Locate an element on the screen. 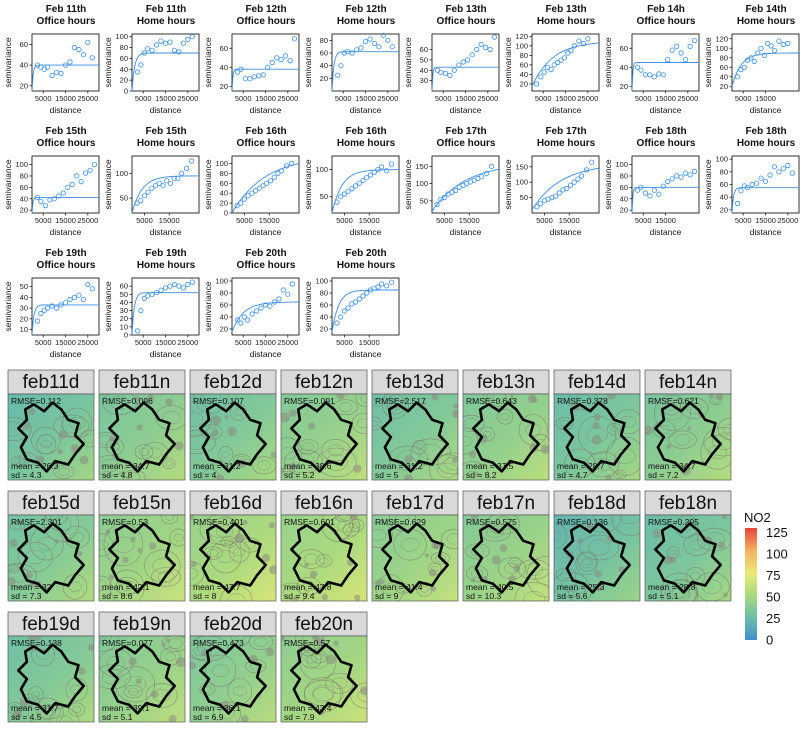  no2-map-panel: feb11n RMSE=0.096 mean = 34.7sd = 4.8 is located at coordinates (142, 425).